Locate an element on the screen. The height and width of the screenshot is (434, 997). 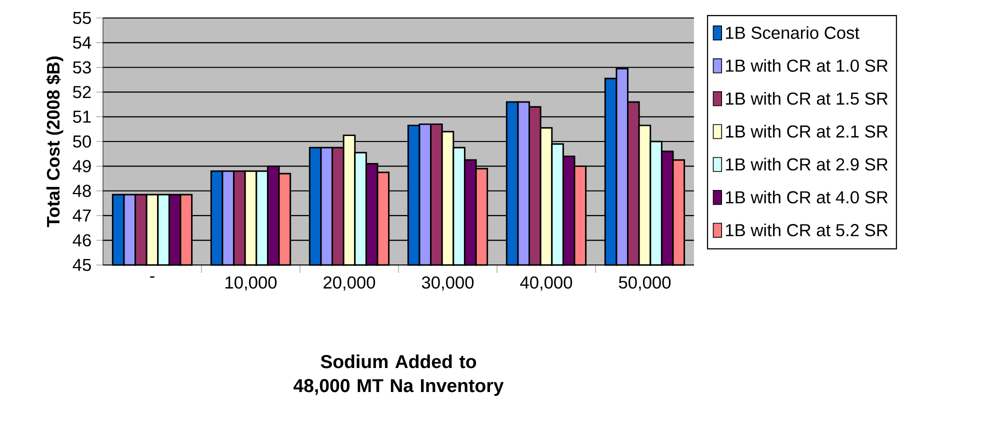
legend-label: 1B with CR at 5.2 SR is located at coordinates (807, 230).